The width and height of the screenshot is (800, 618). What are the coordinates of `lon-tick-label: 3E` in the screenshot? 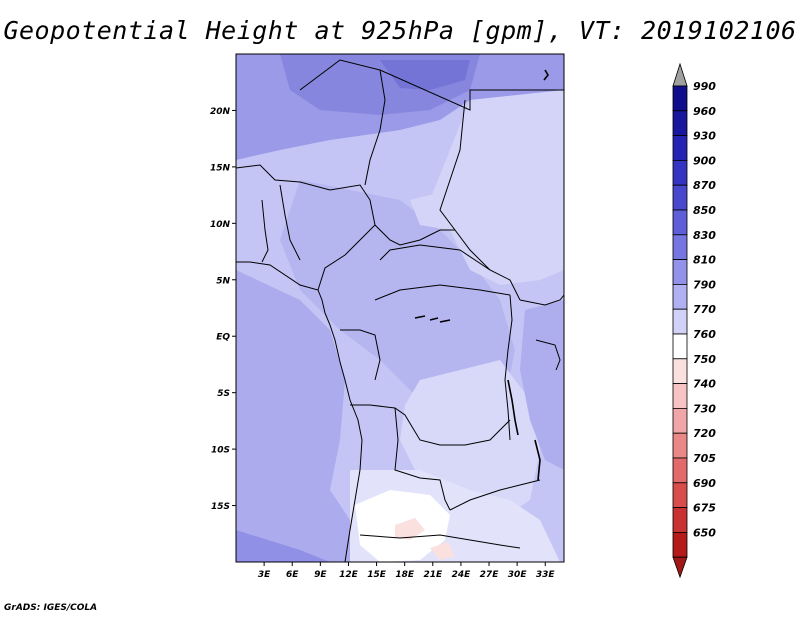 It's located at (264, 575).